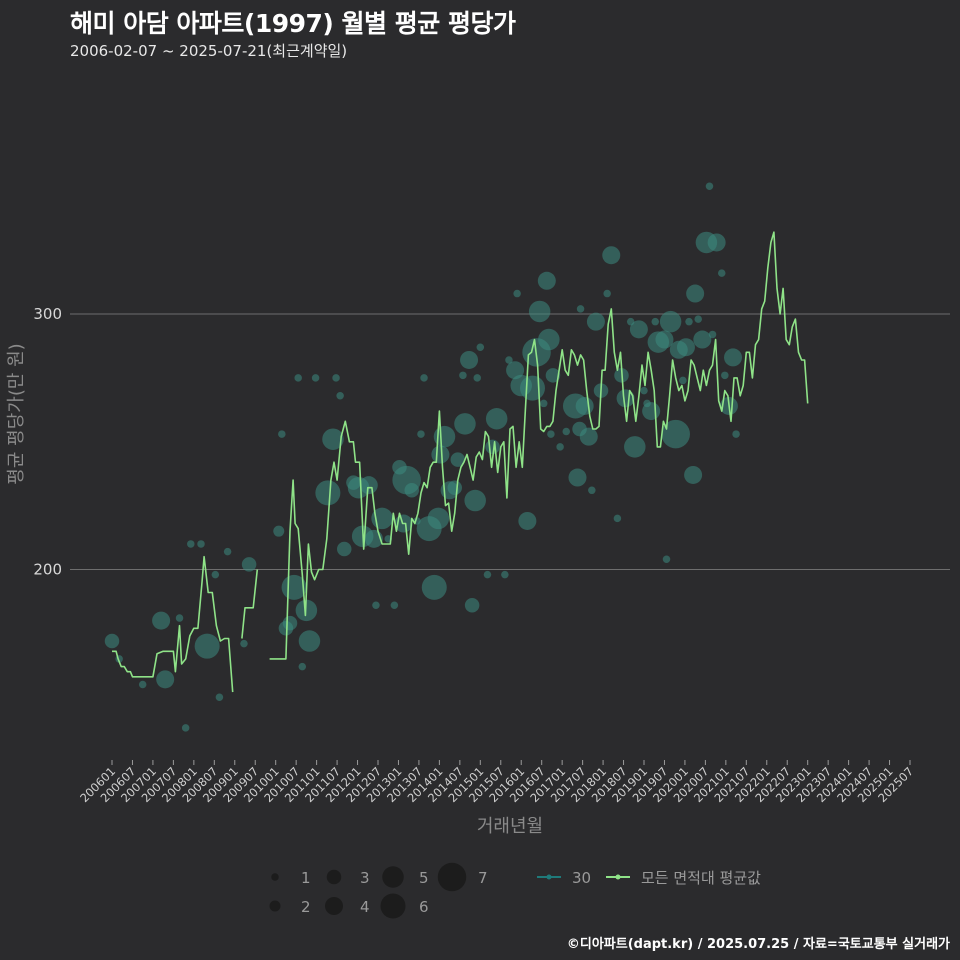  Describe the element at coordinates (424, 907) in the screenshot. I see `legend-size-label: 6` at that location.